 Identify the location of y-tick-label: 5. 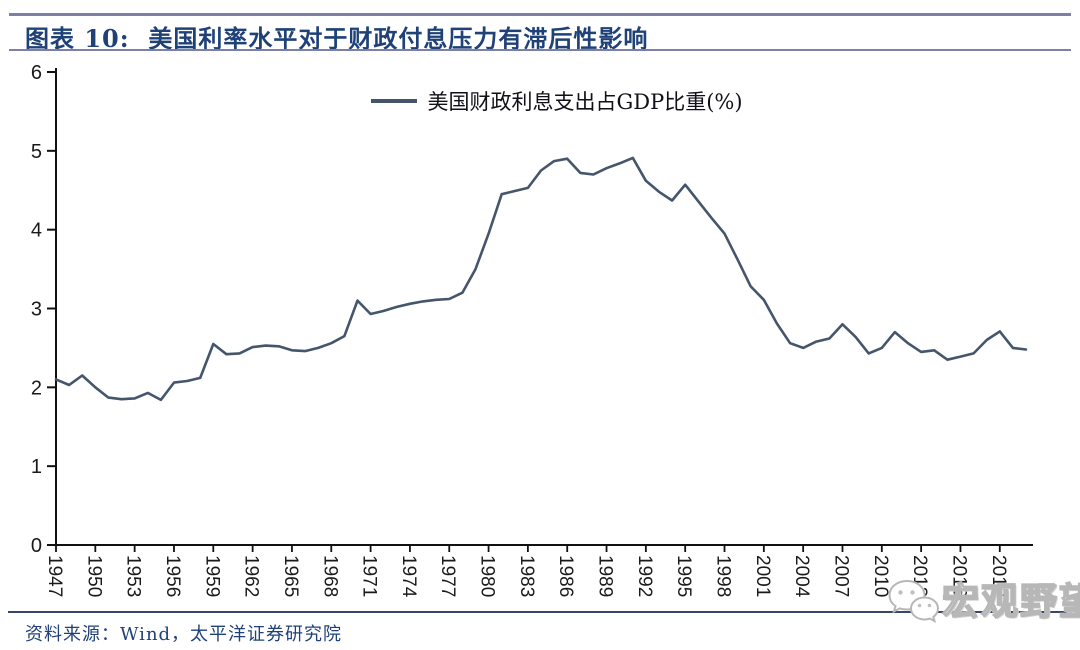
(36, 152).